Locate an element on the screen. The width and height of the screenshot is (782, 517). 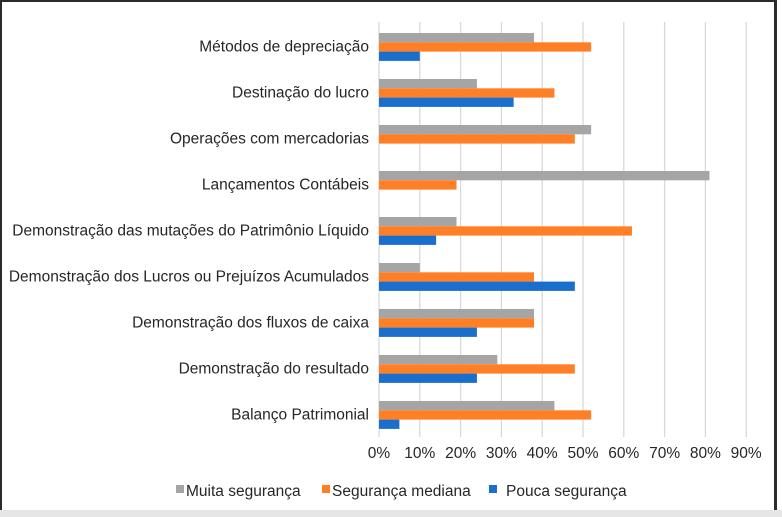
category-label: Balanço Patrimonial is located at coordinates (300, 415).